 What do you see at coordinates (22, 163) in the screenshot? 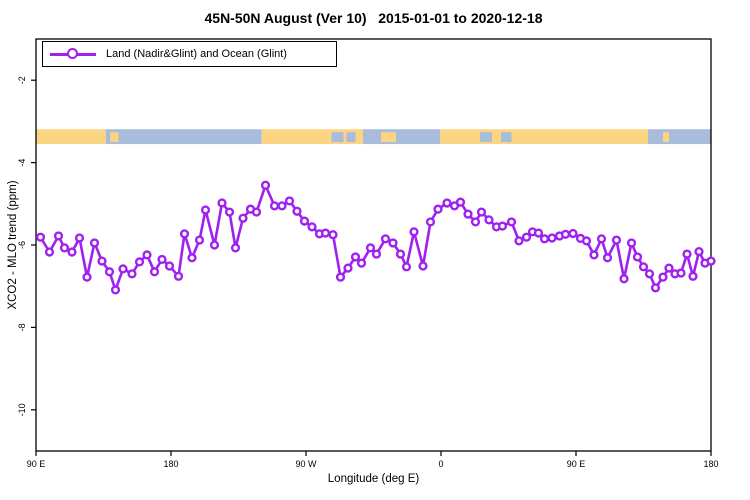
I see `y-tick-label: -4` at bounding box center [22, 163].